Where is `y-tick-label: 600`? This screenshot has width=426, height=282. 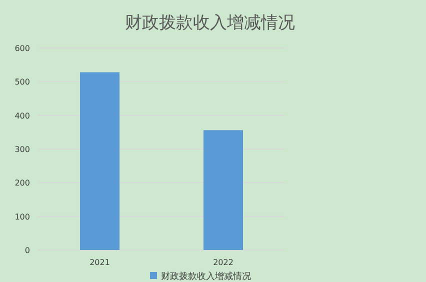
y-tick-label: 600 is located at coordinates (22, 48).